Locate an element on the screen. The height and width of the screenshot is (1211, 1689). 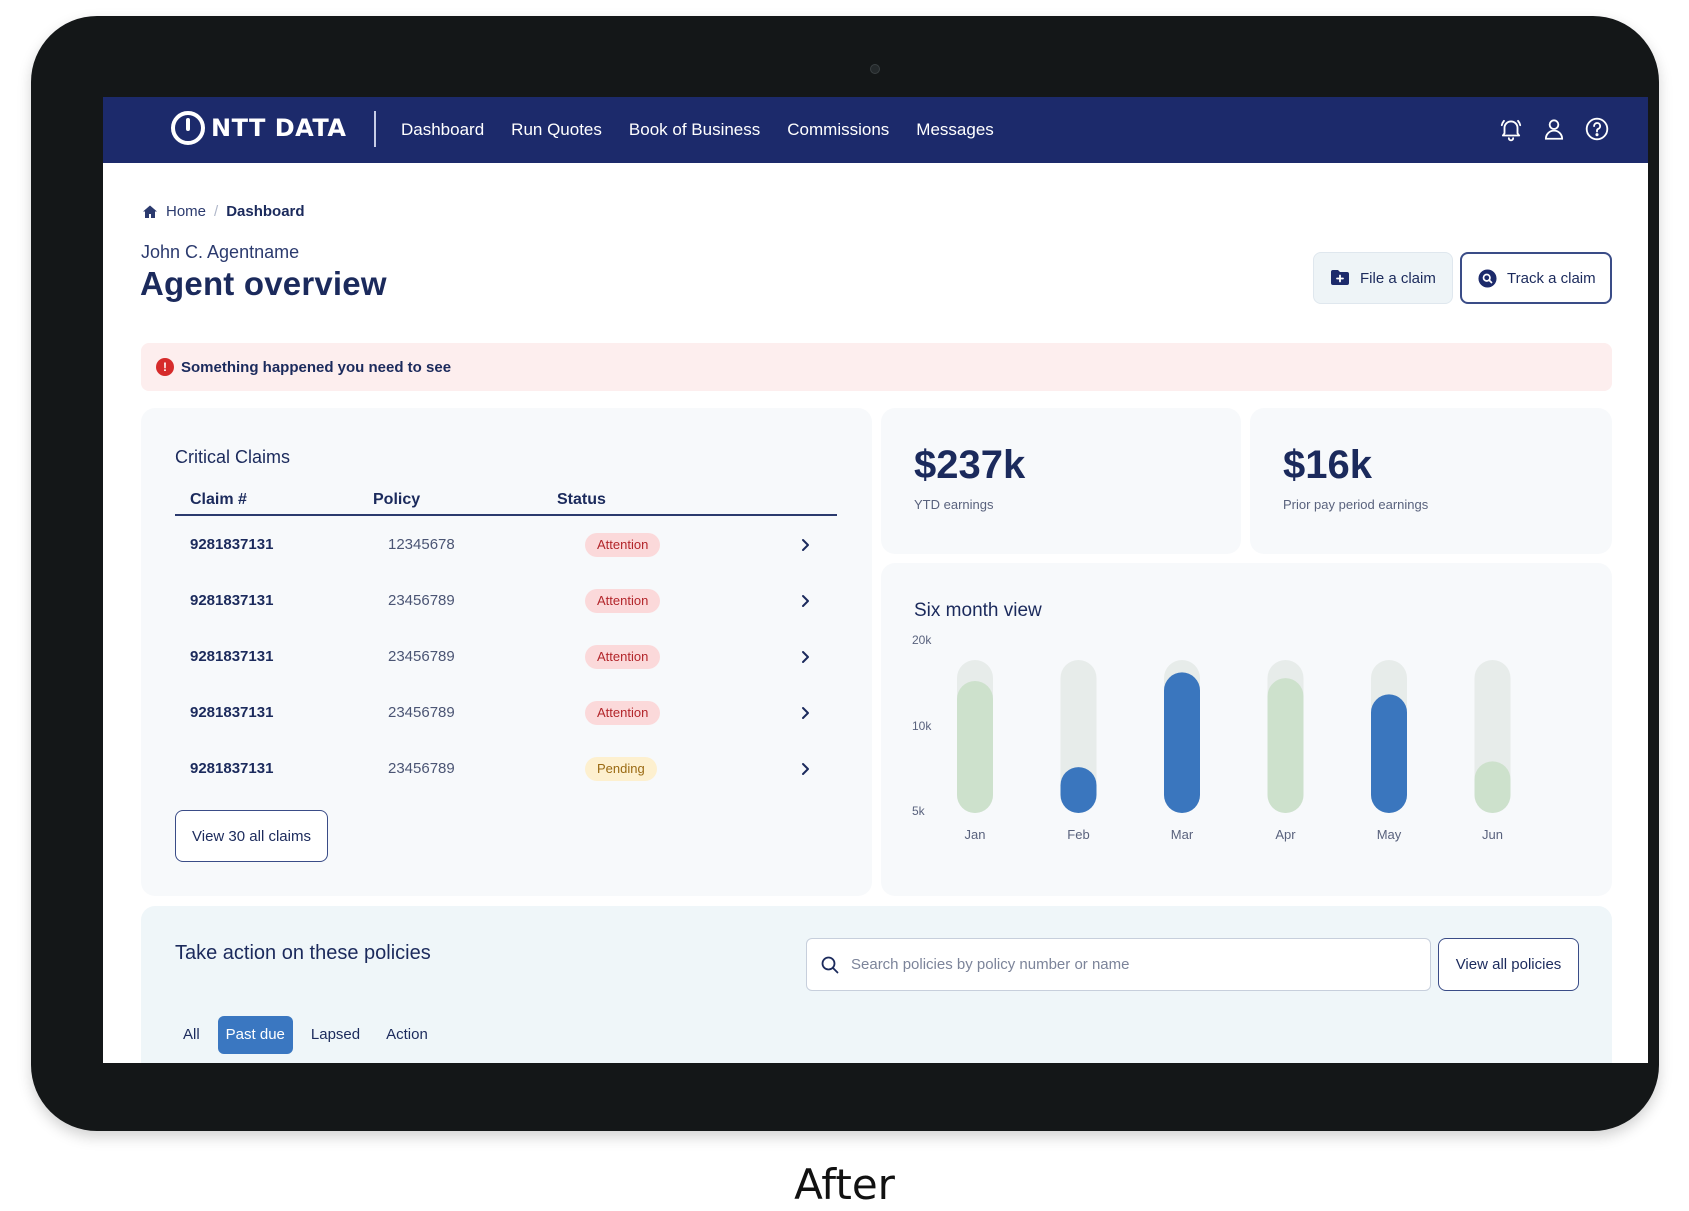
nav-link-run-quotes: Run Quotes is located at coordinates (556, 129).